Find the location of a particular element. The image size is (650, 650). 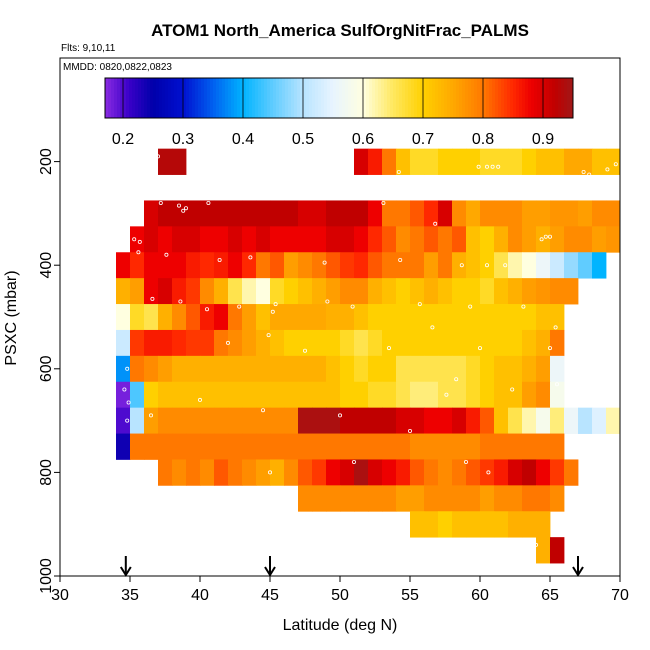

down-arrow-icon is located at coordinates (125, 566).